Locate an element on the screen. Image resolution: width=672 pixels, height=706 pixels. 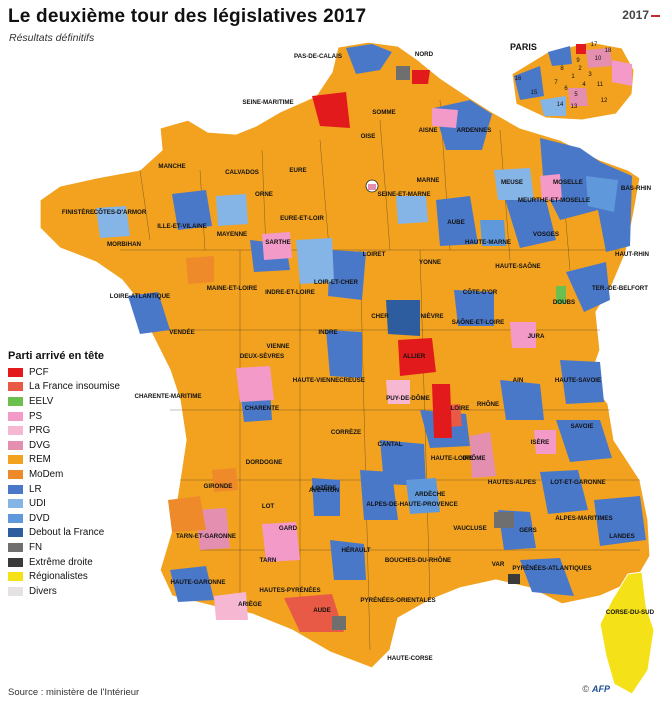
department-label: MAYENNE is located at coordinates (232, 234).